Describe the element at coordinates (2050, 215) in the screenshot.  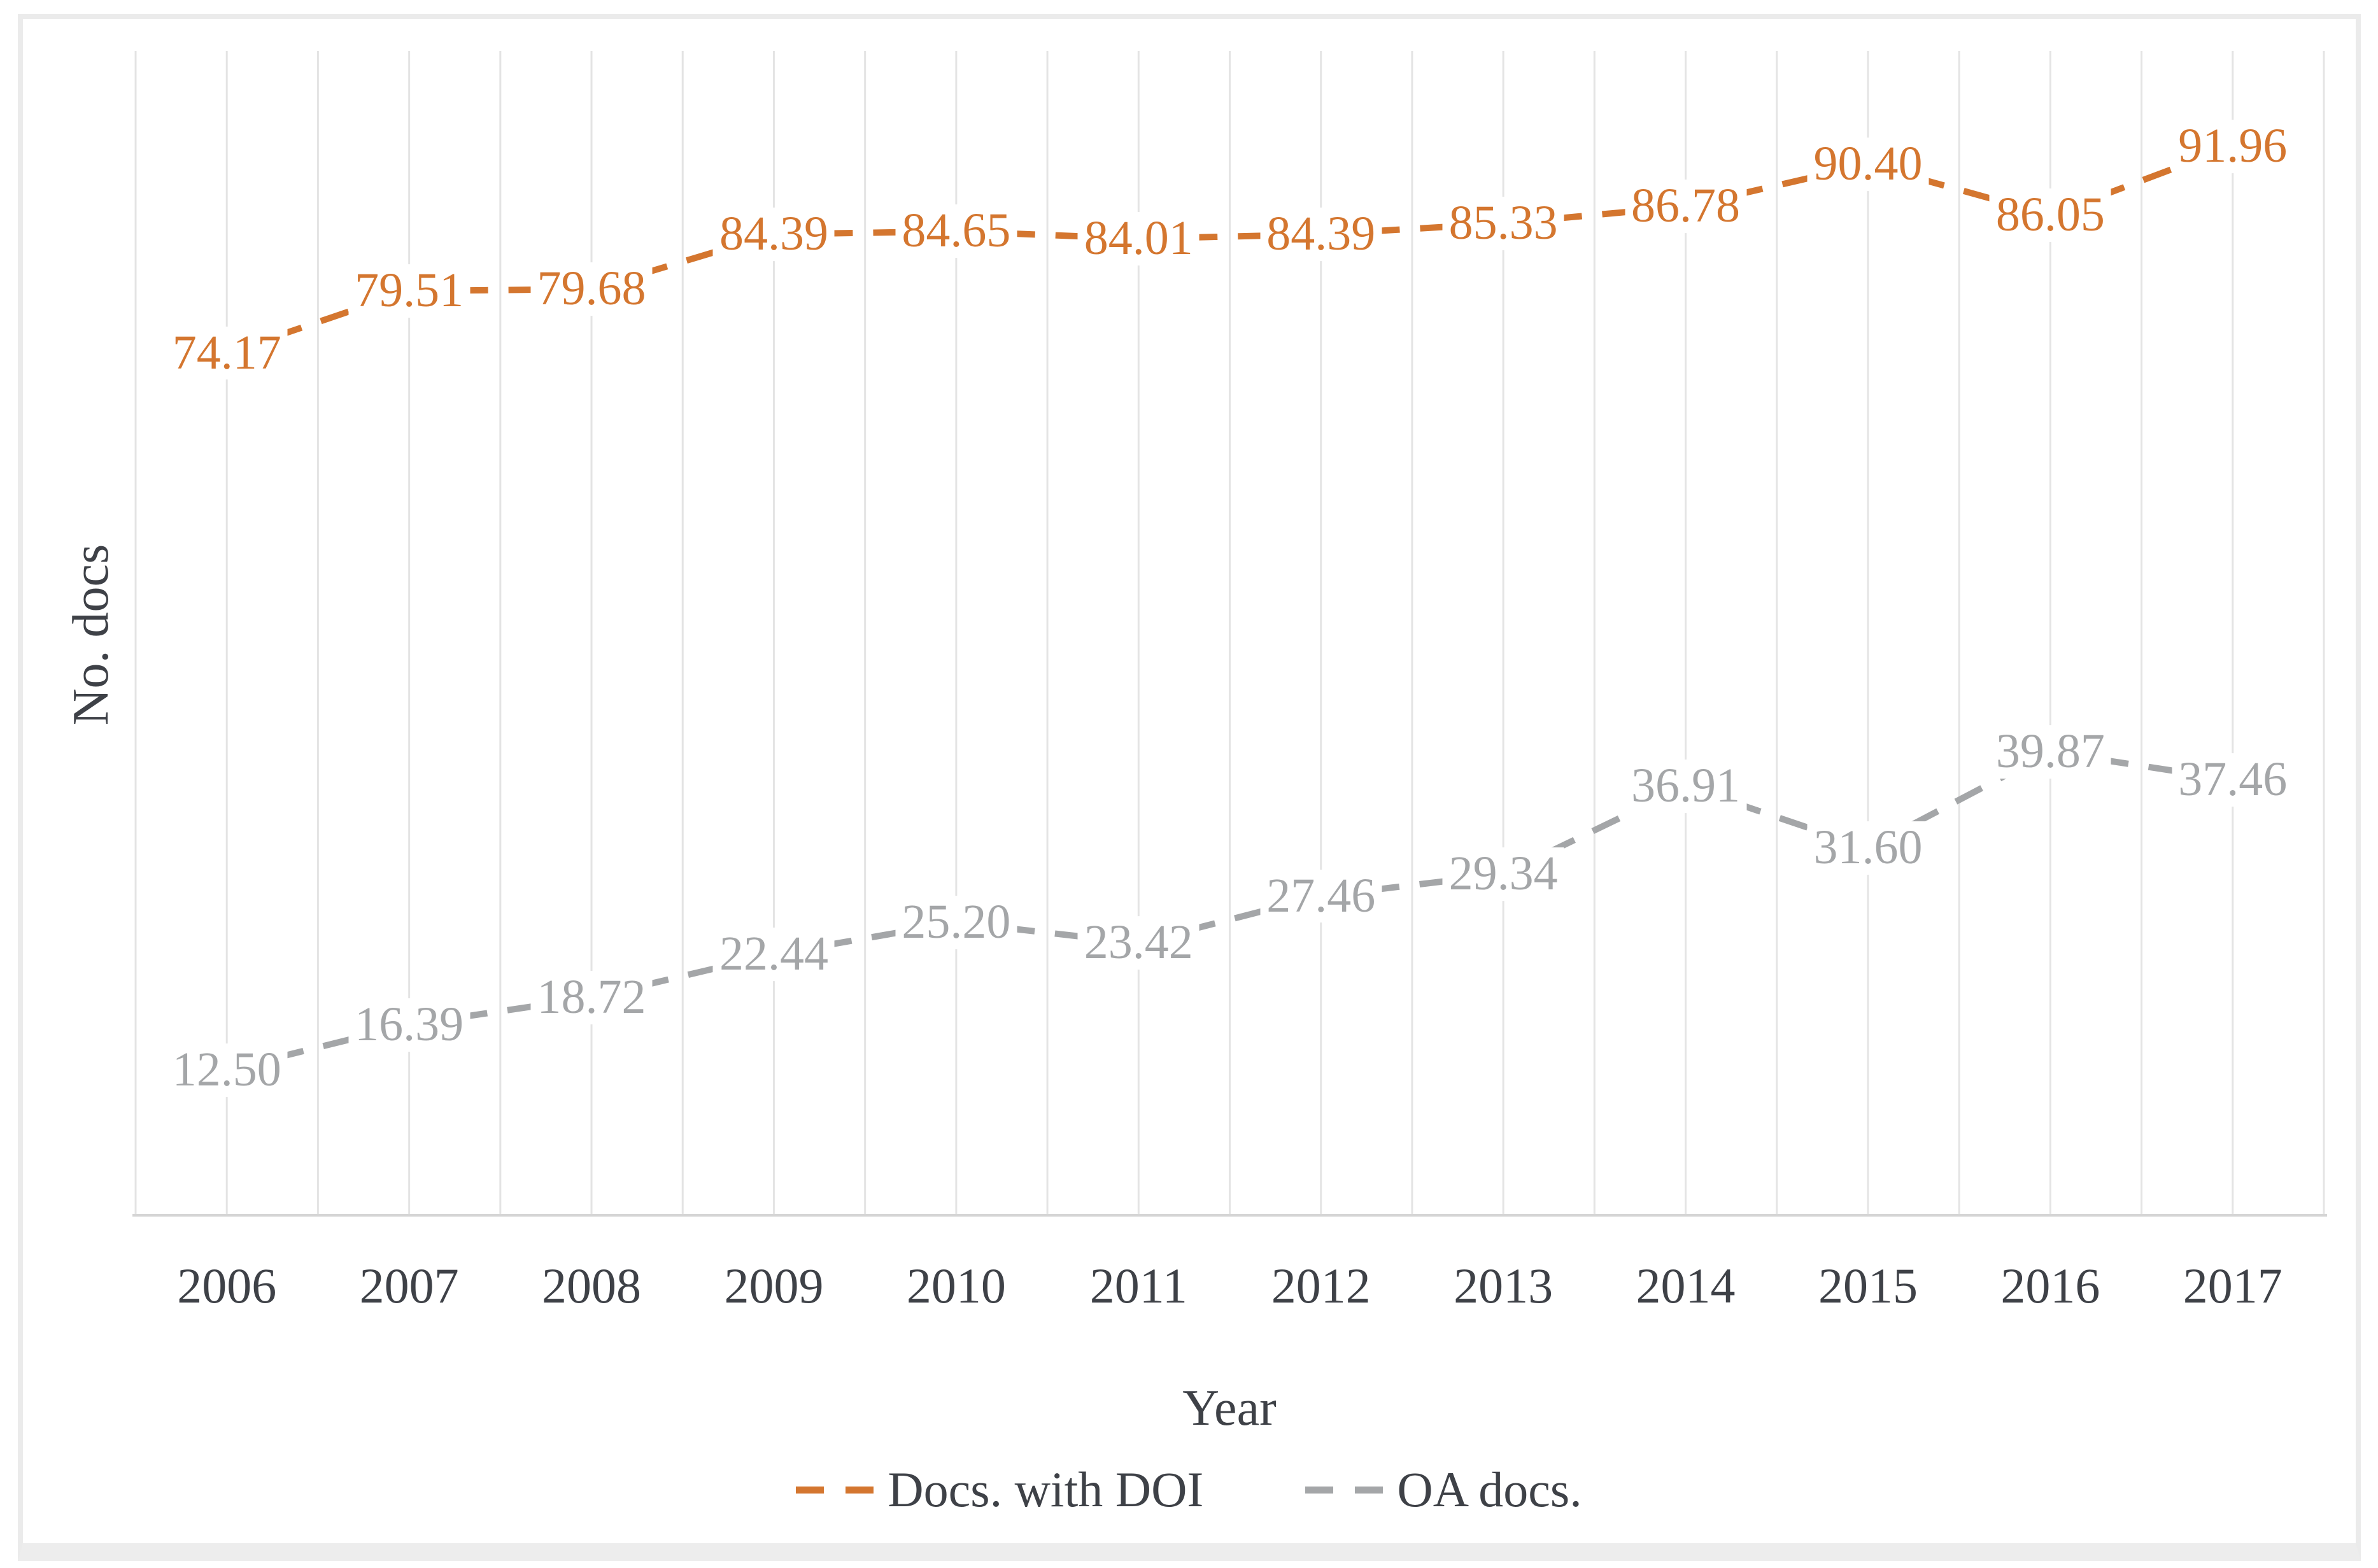
I see `data-label: 86.05` at that location.